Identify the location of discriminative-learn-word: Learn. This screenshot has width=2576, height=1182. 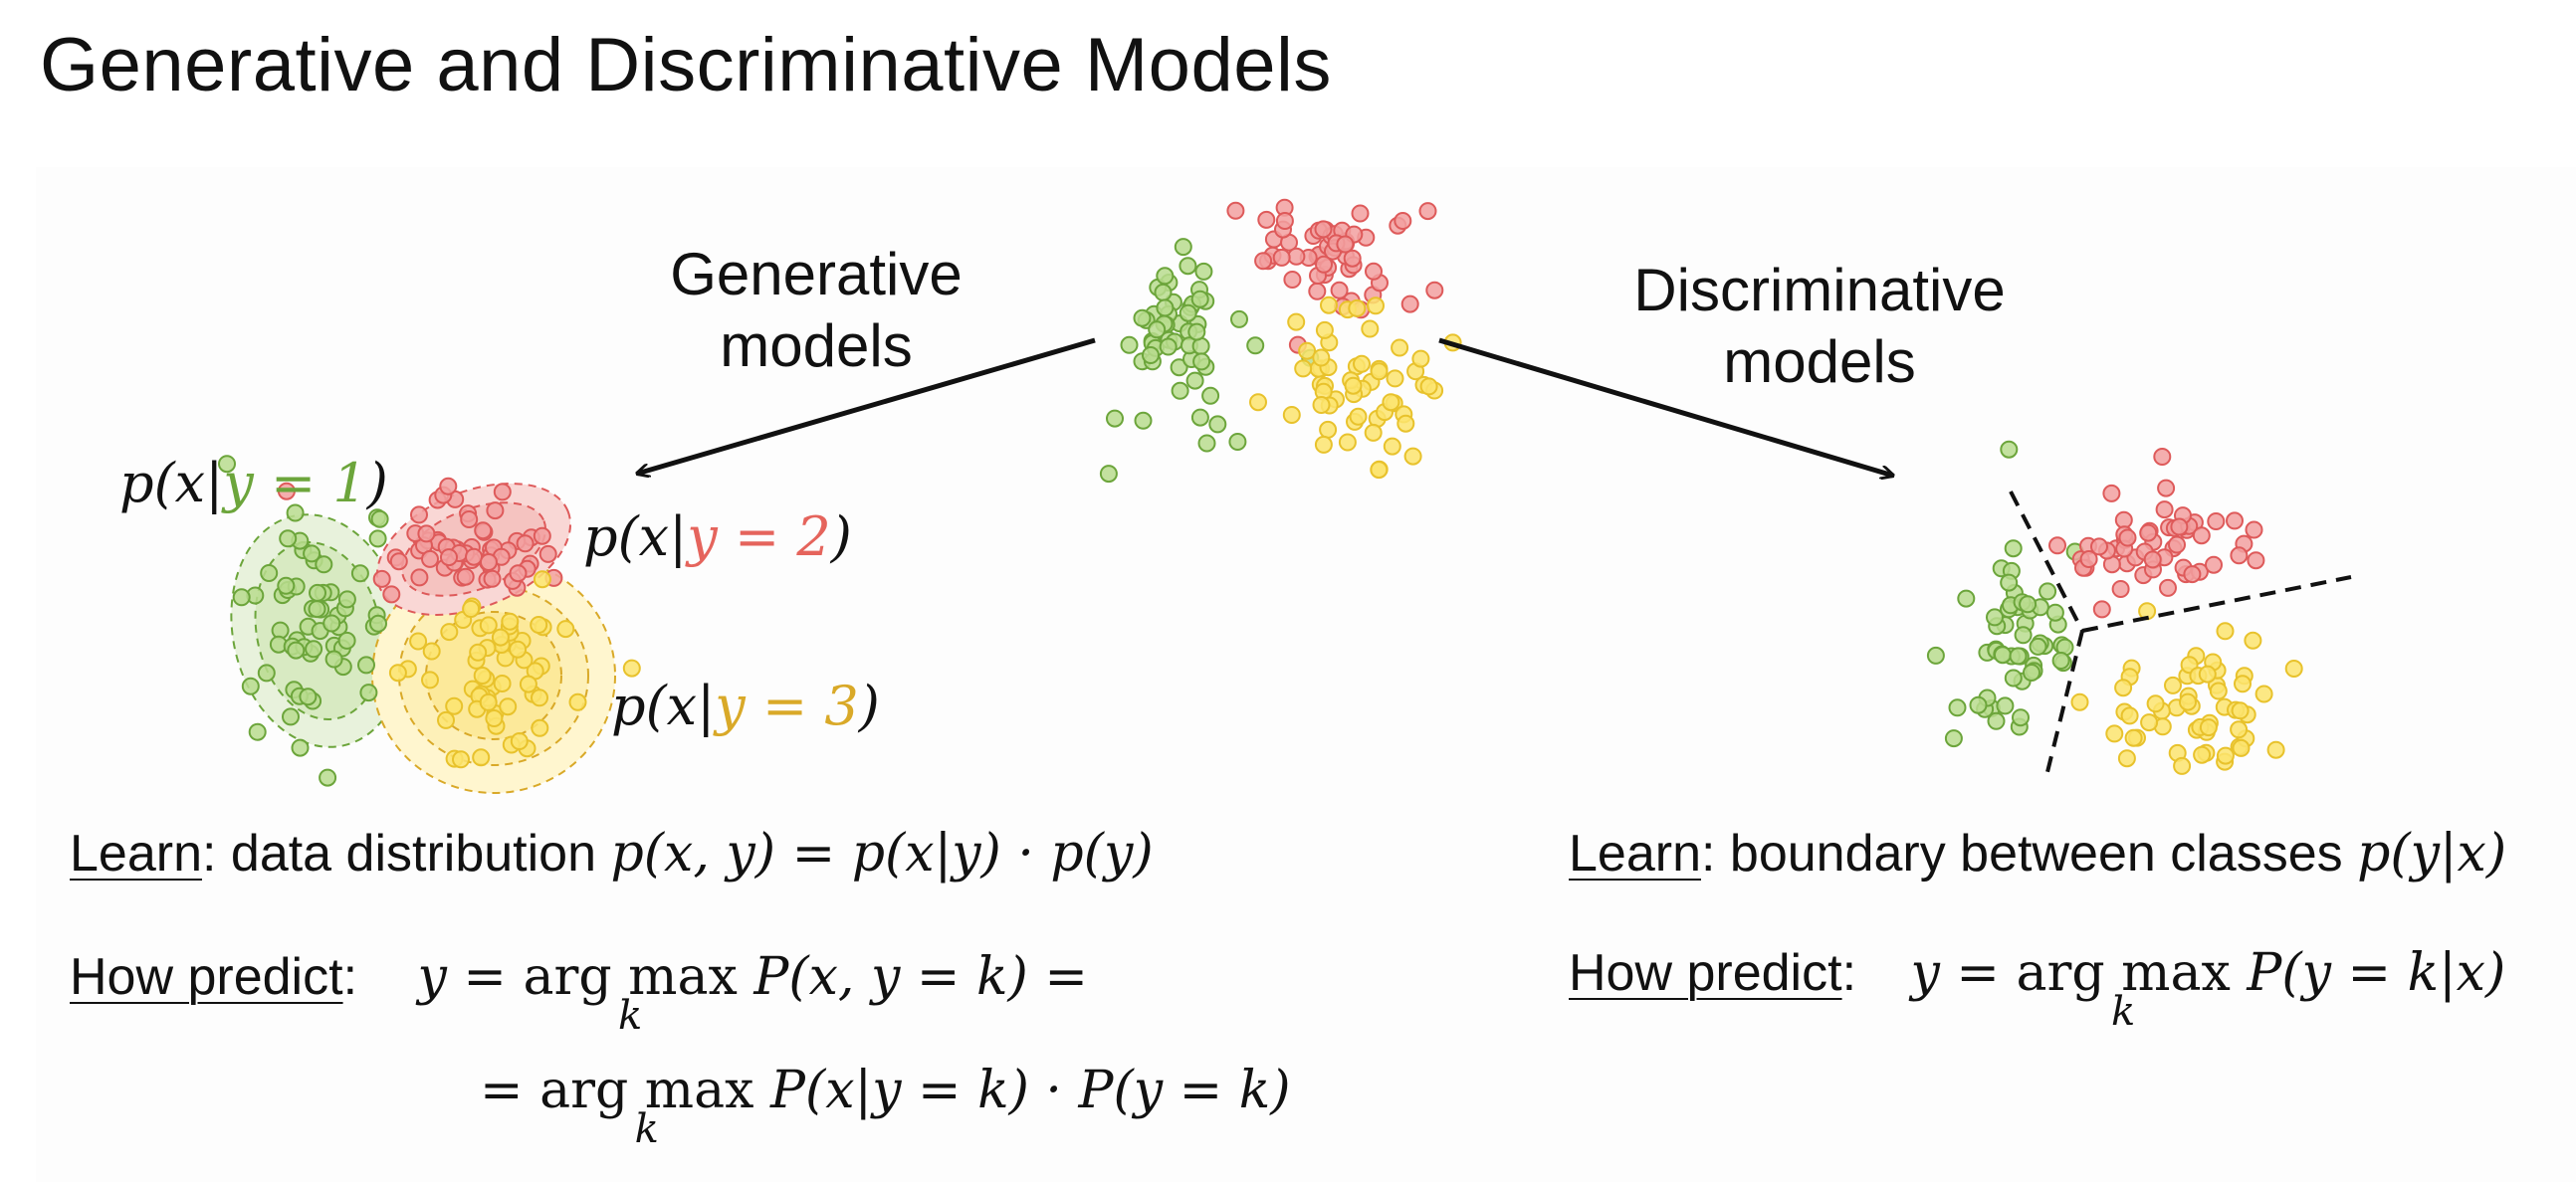
(1635, 854).